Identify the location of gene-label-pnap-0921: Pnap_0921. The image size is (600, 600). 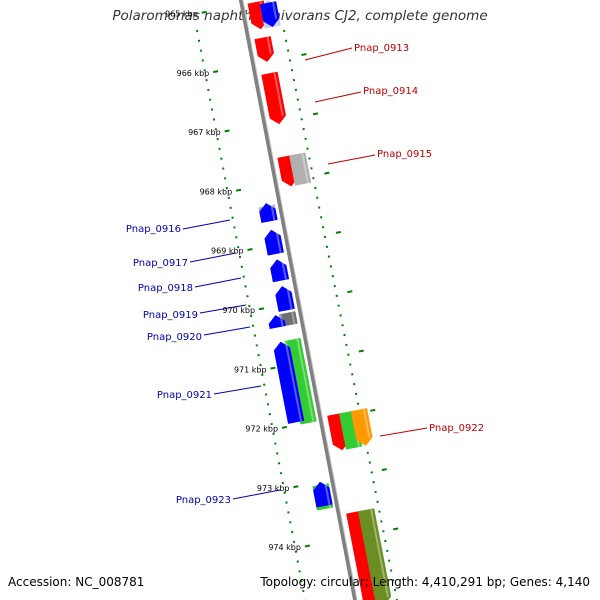
(209, 393).